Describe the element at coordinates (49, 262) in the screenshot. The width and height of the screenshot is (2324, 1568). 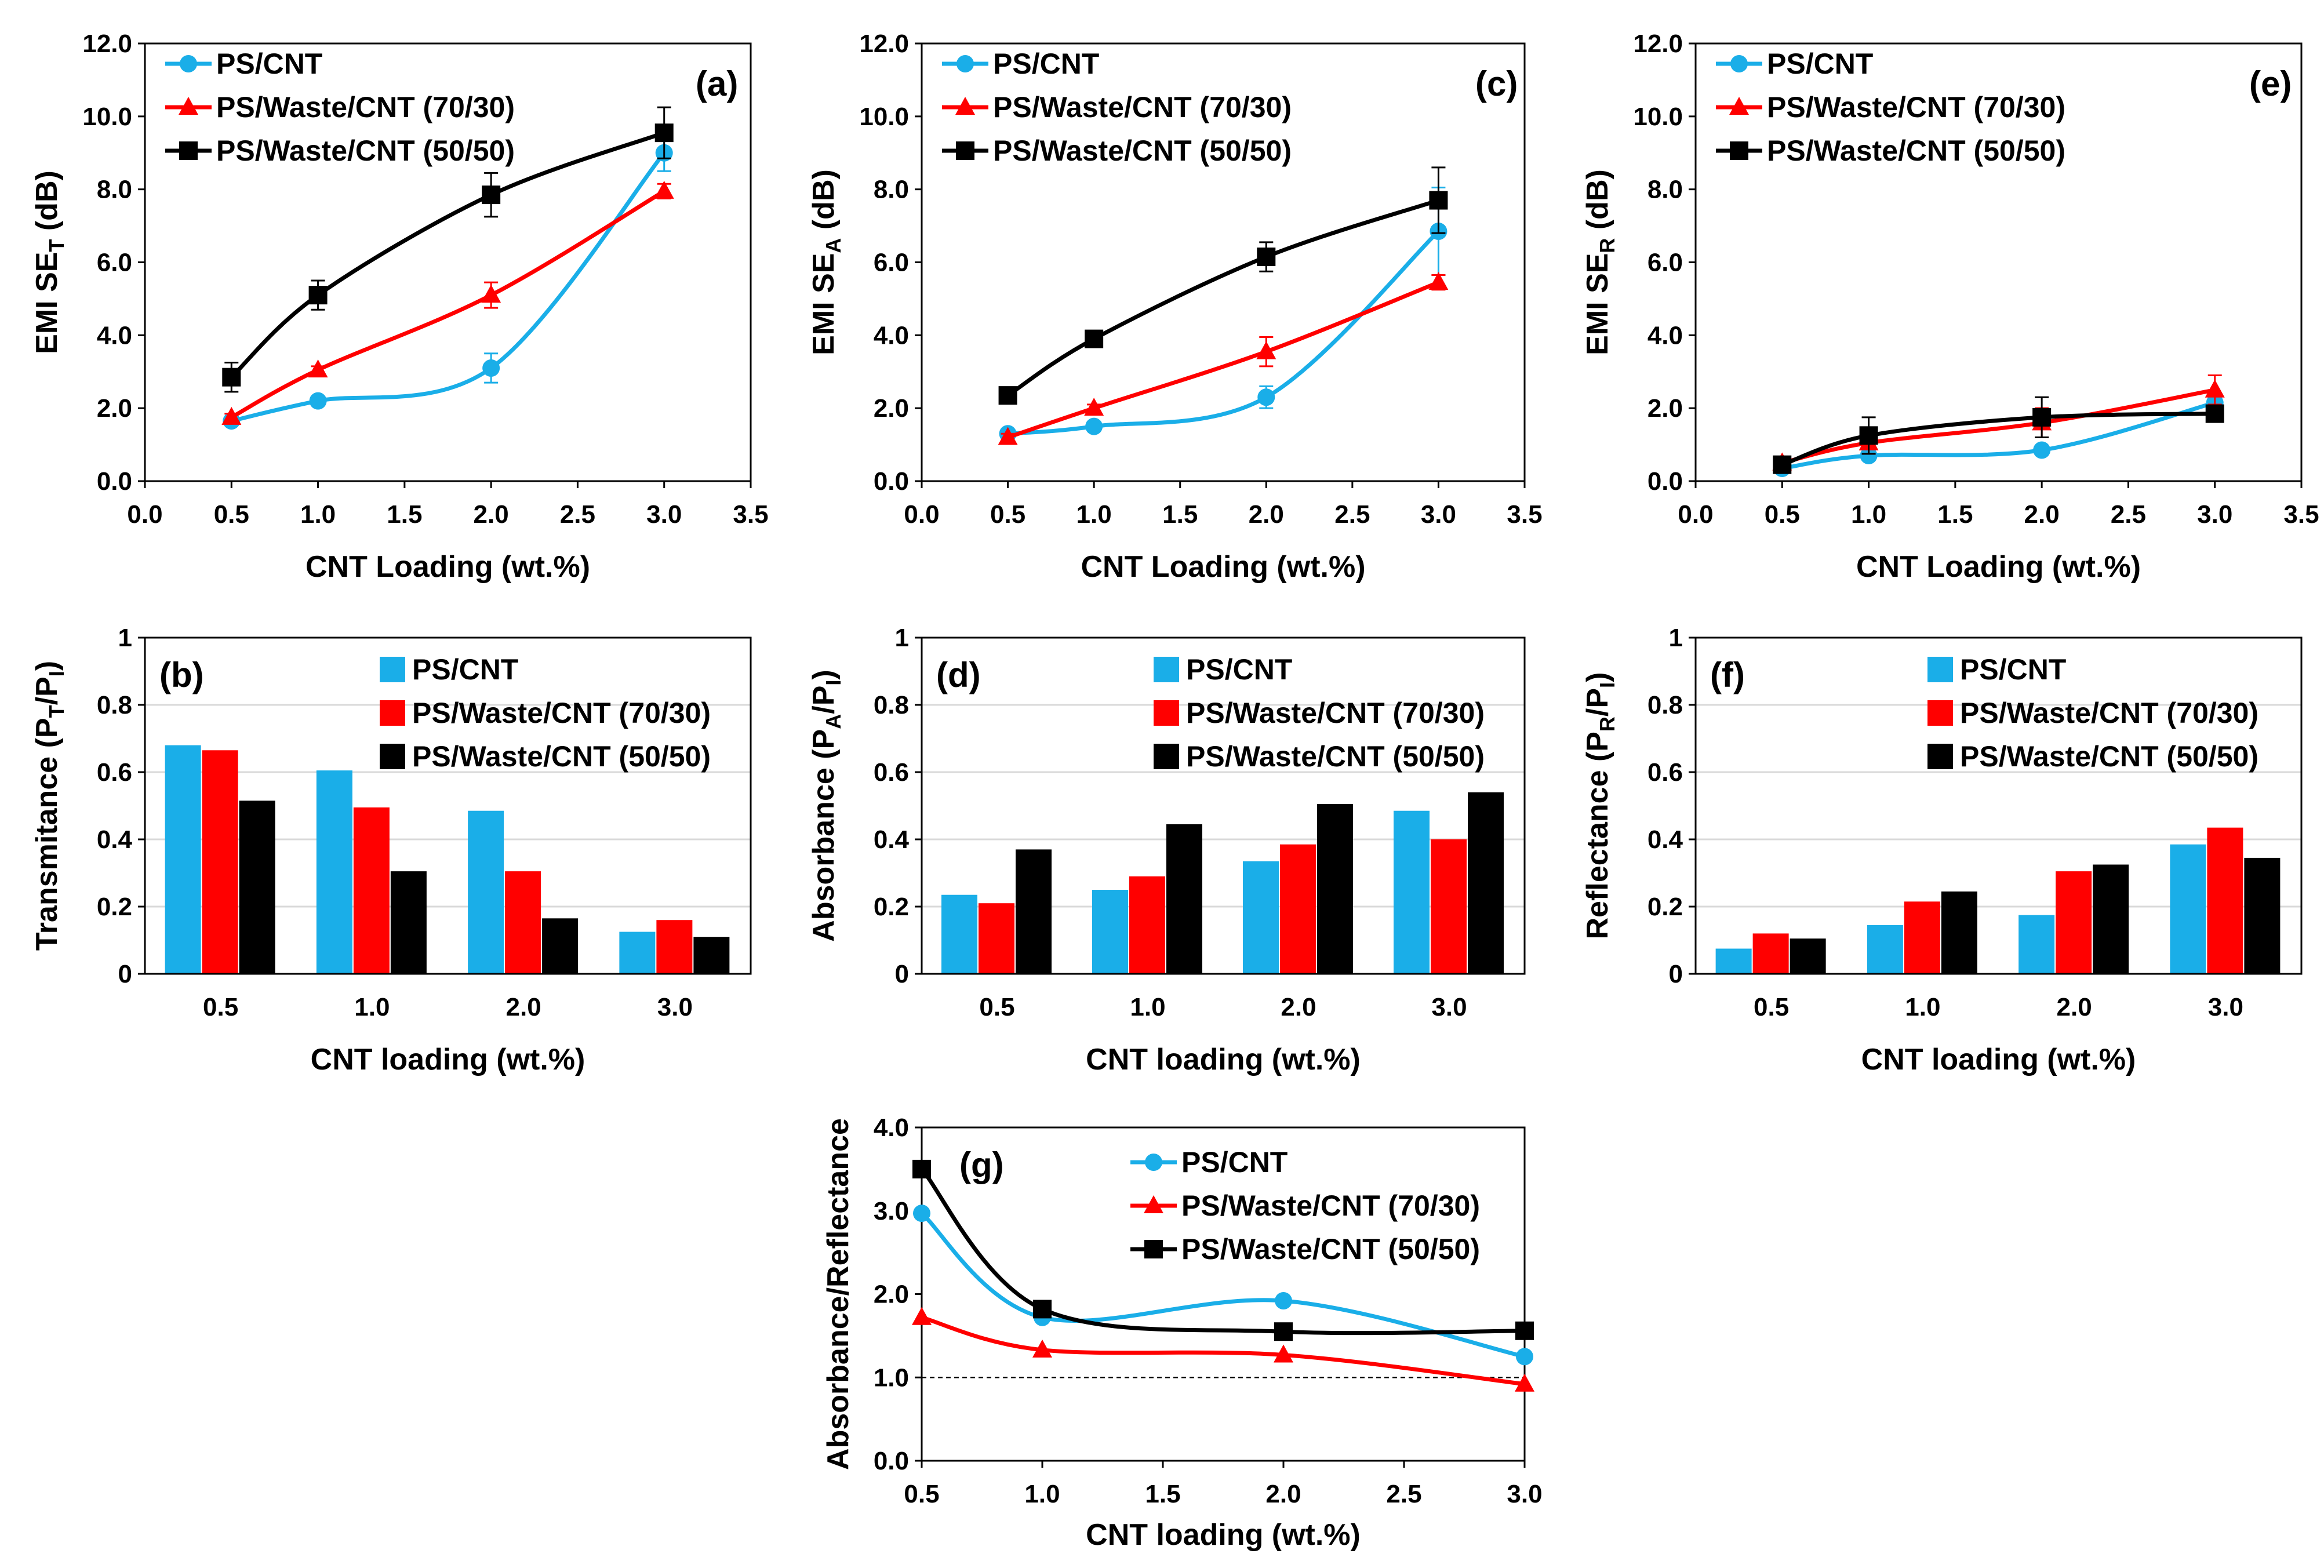
I see `y-axis-label: EMI SET (dB)` at that location.